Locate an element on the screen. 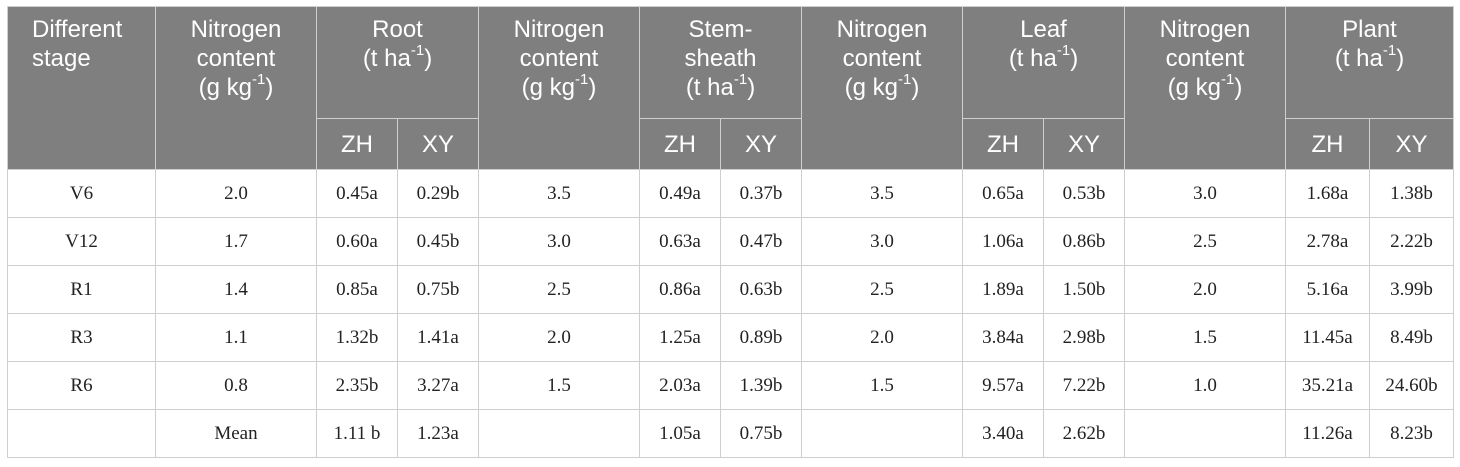 The width and height of the screenshot is (1460, 467). cell-nitrogen-leaf is located at coordinates (882, 434).